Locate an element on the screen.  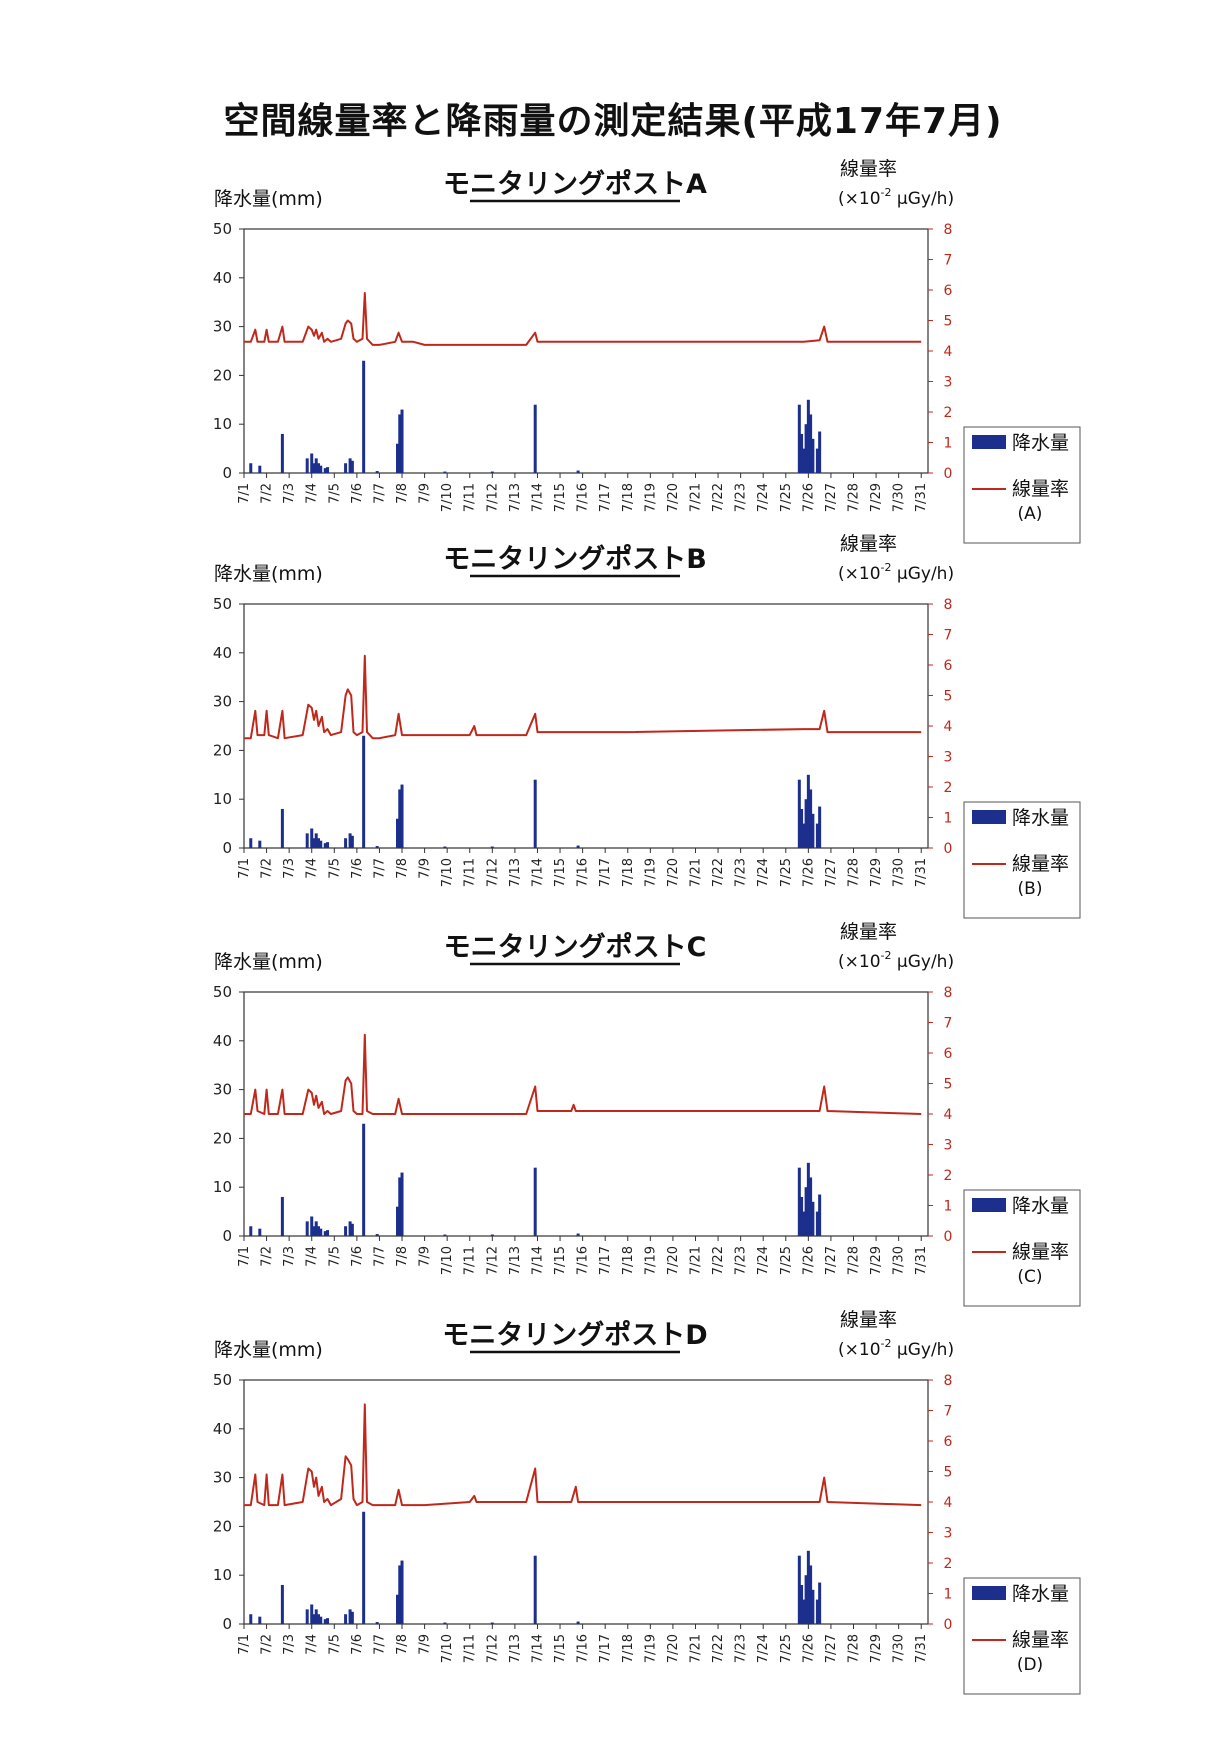
right-tick-label: 3 is located at coordinates (948, 383).